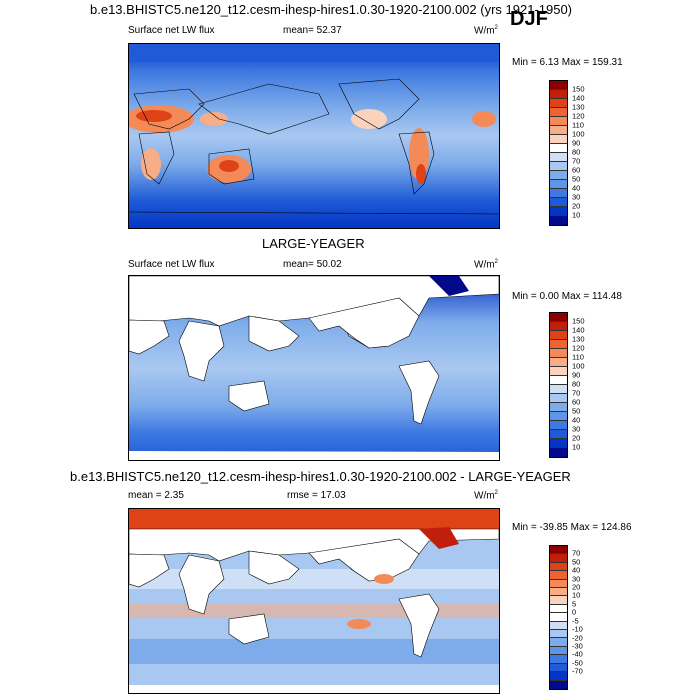 The image size is (700, 700). I want to click on panel1-colorbar, so click(558, 153).